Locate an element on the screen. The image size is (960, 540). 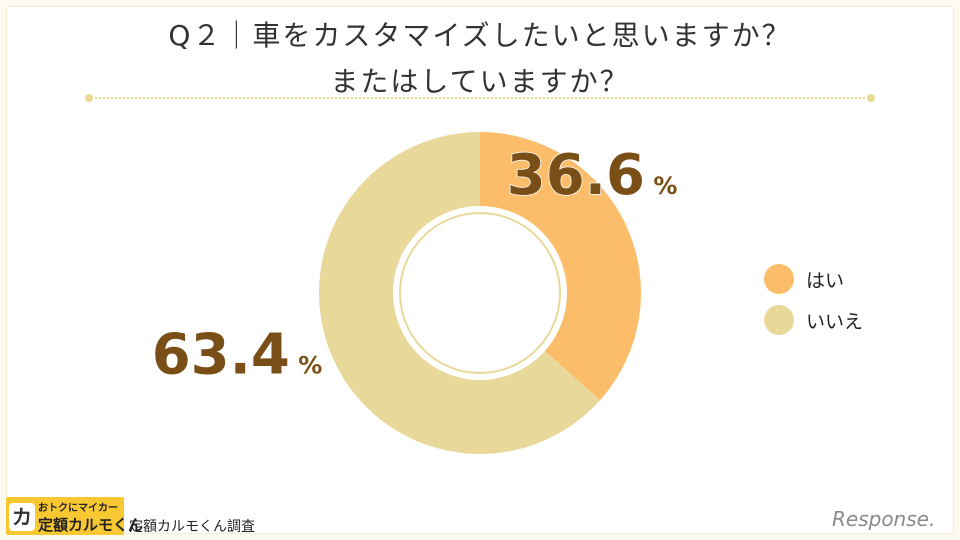
logo-tagline: おトクにマイカー is located at coordinates (78, 508).